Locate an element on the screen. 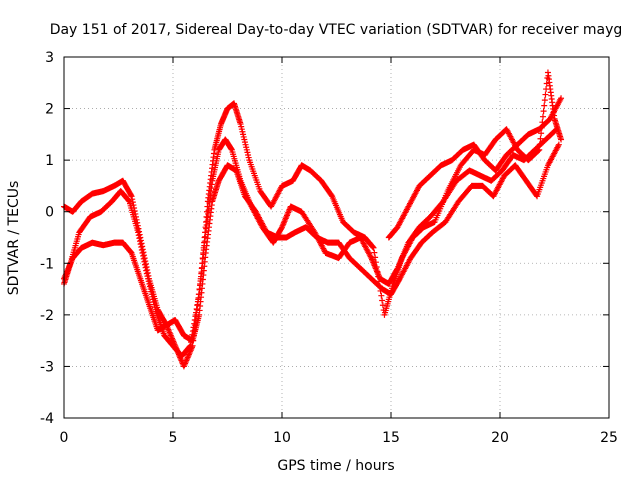 This screenshot has width=640, height=480. y-axis-label: SDTVAR / TECUs is located at coordinates (14, 238).